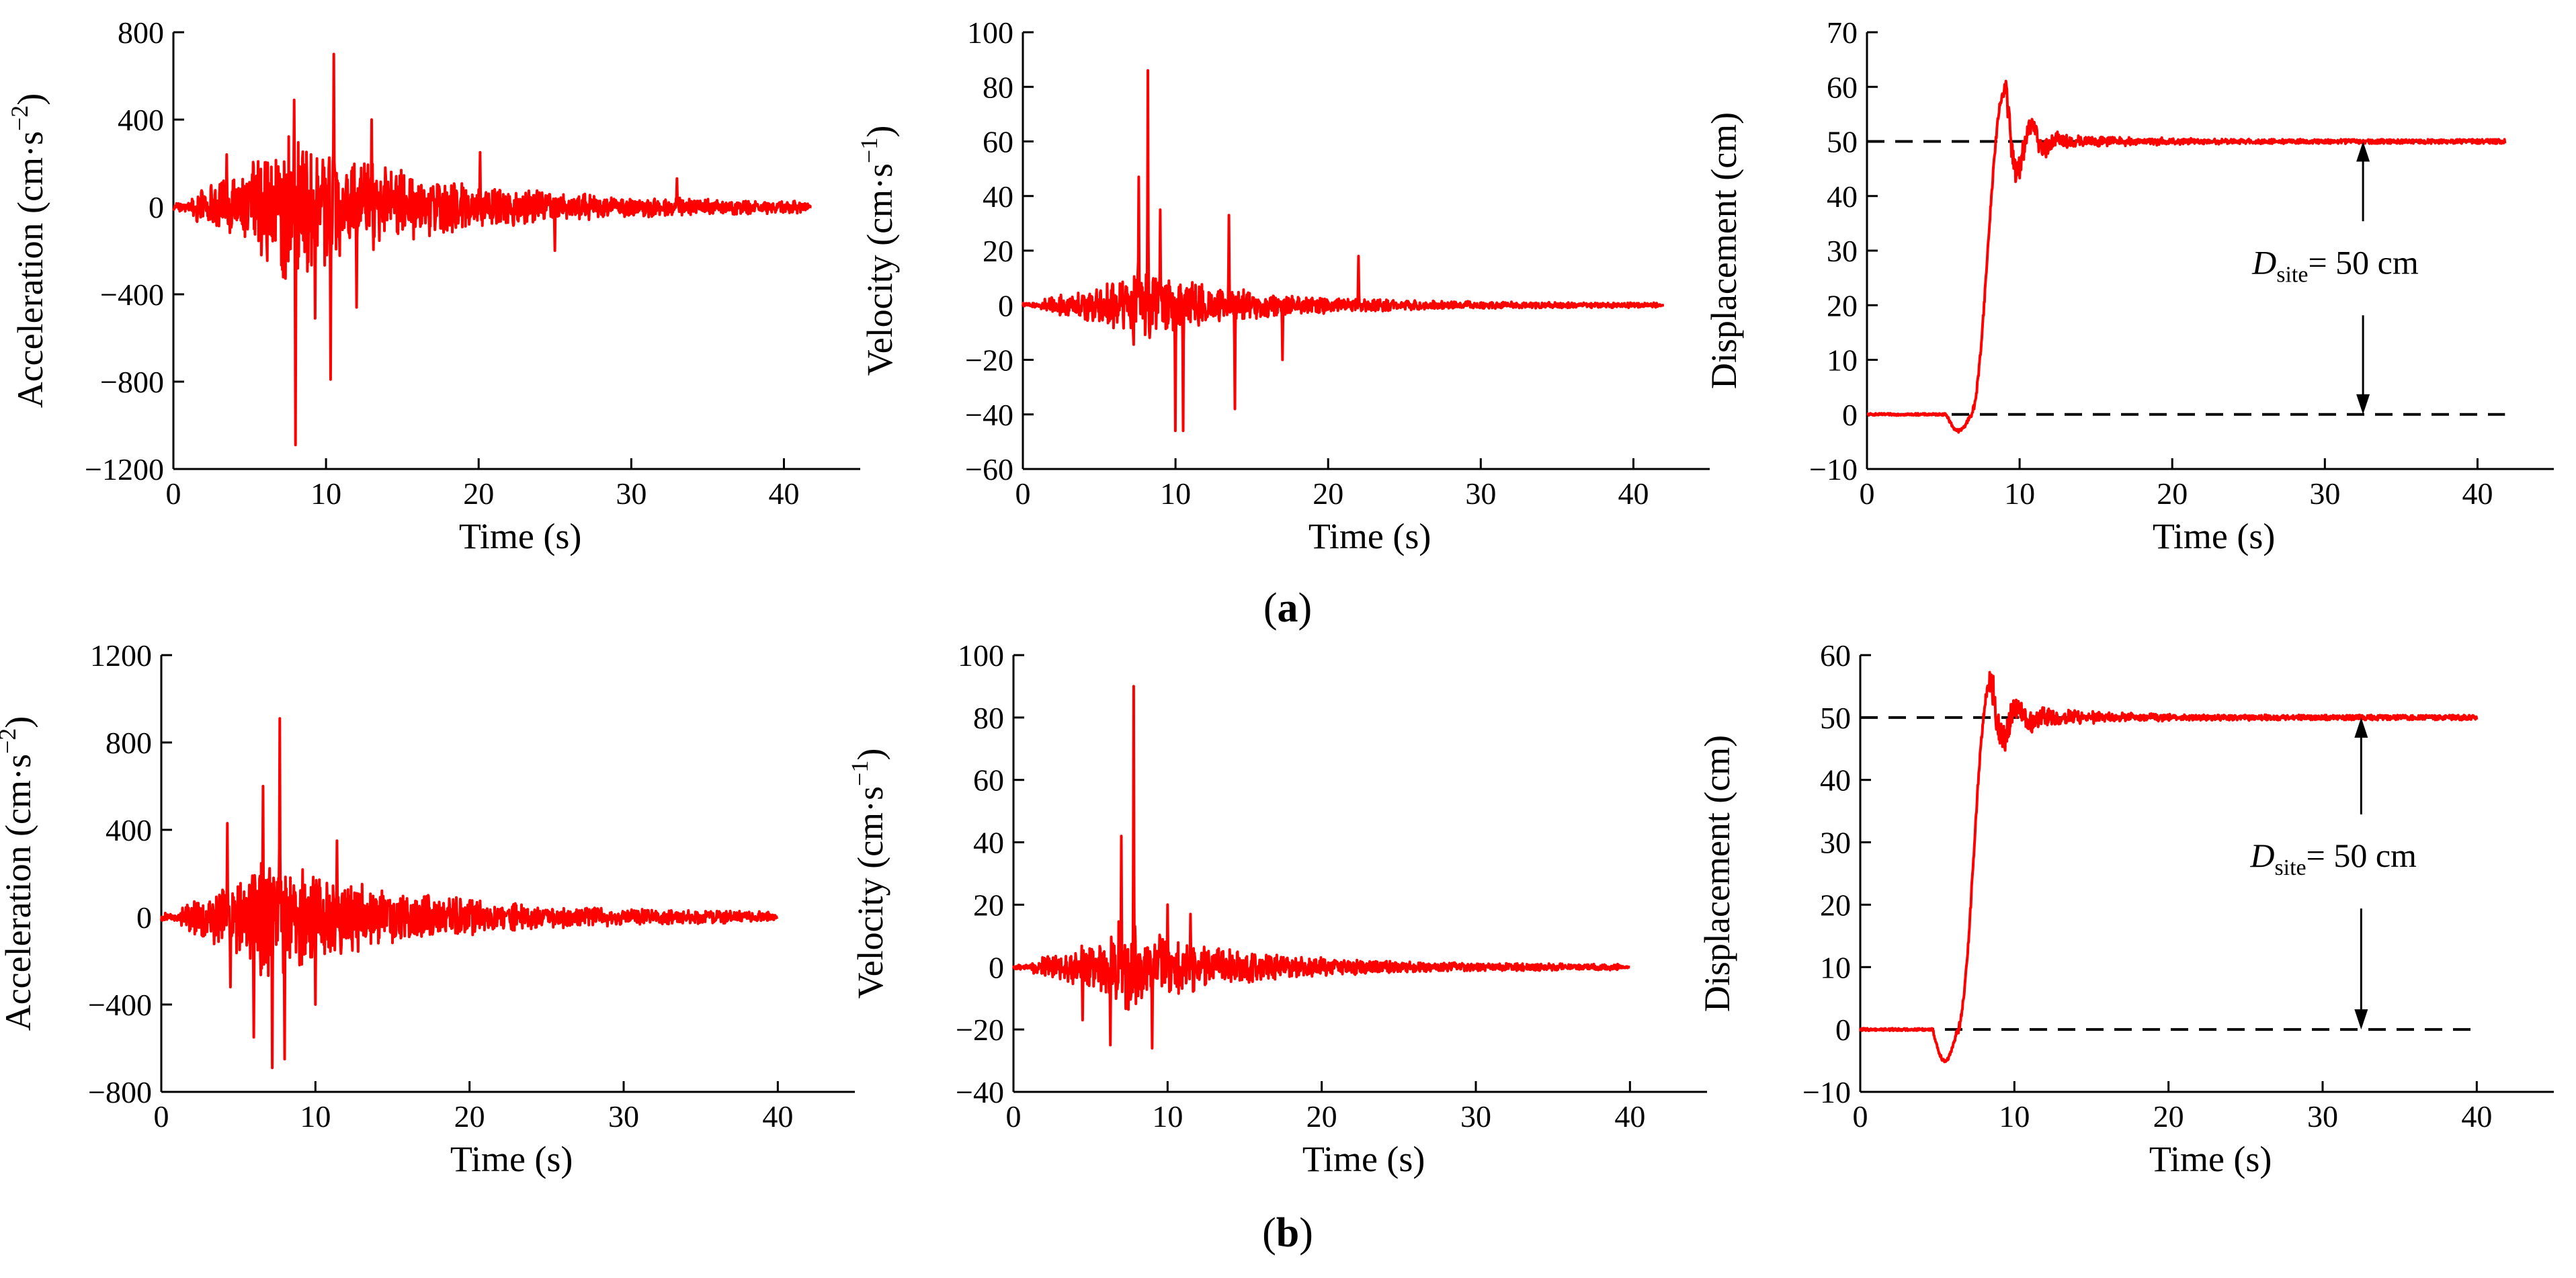  Describe the element at coordinates (1842, 32) in the screenshot. I see `y-tick-label: 70` at that location.